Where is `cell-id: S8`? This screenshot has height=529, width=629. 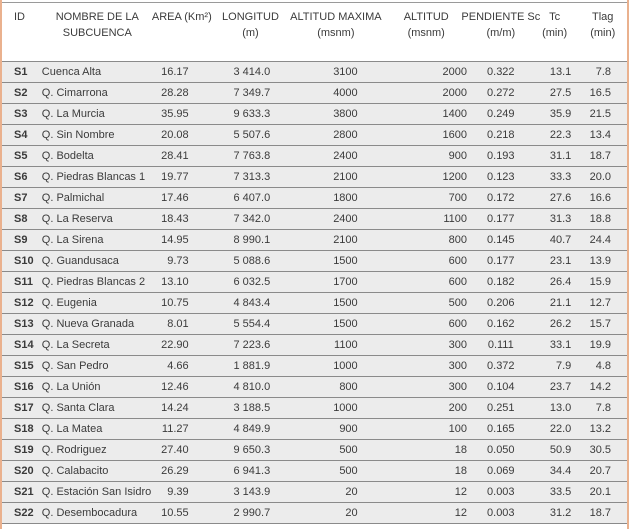 cell-id: S8 is located at coordinates (21, 219).